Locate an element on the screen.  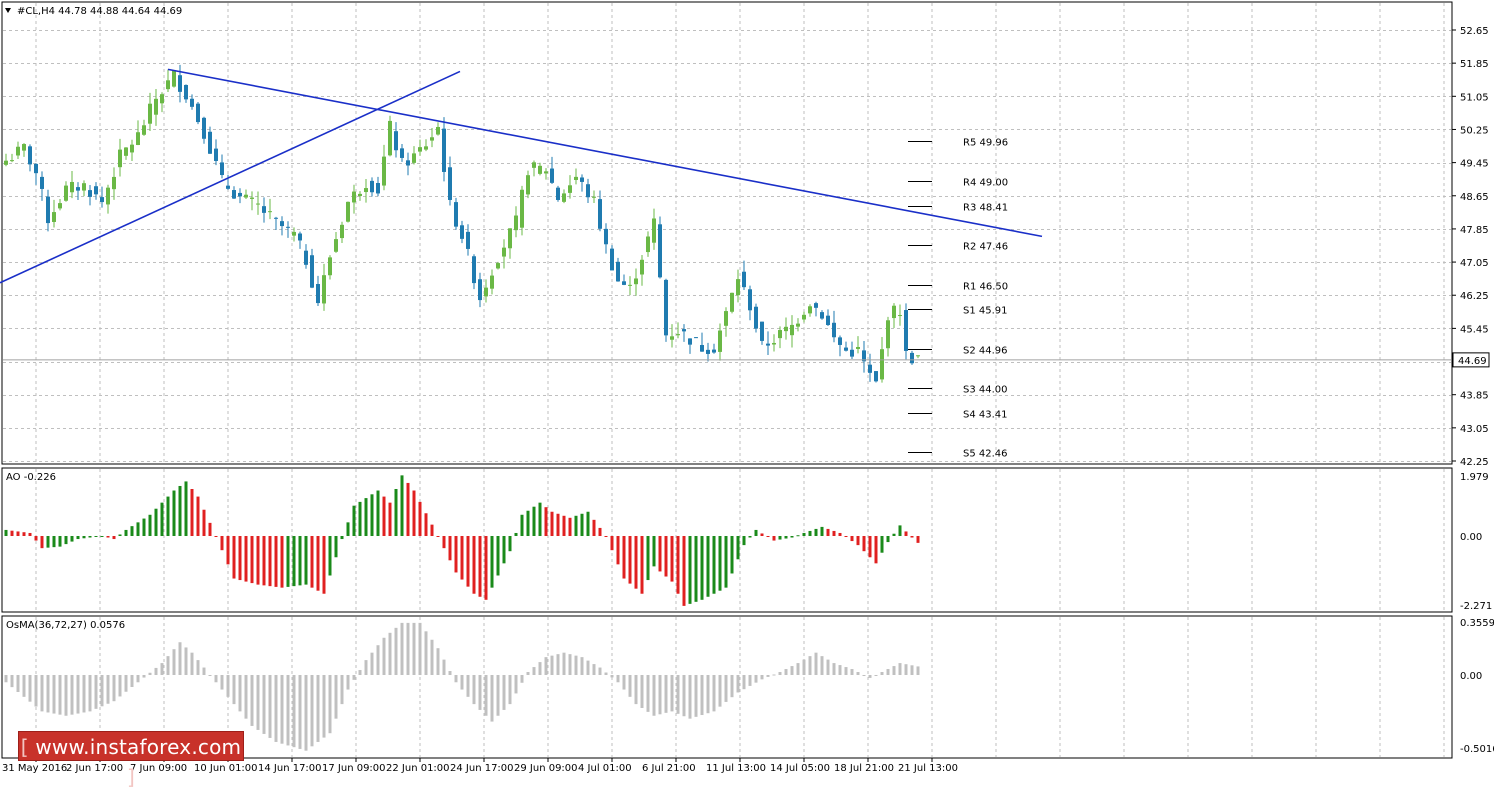
time-tick-label: 14 Jul 05:00 is located at coordinates (800, 768).